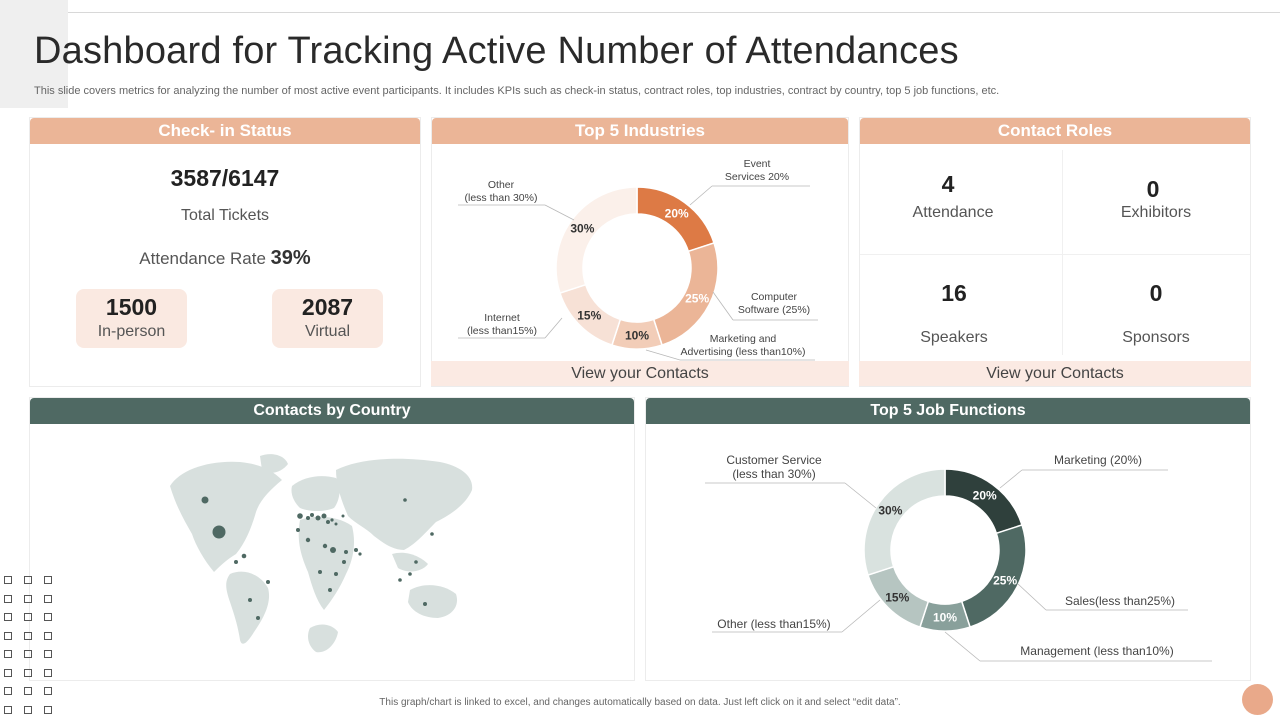  I want to click on jobs-slice-label-1: 25%, so click(1005, 581).